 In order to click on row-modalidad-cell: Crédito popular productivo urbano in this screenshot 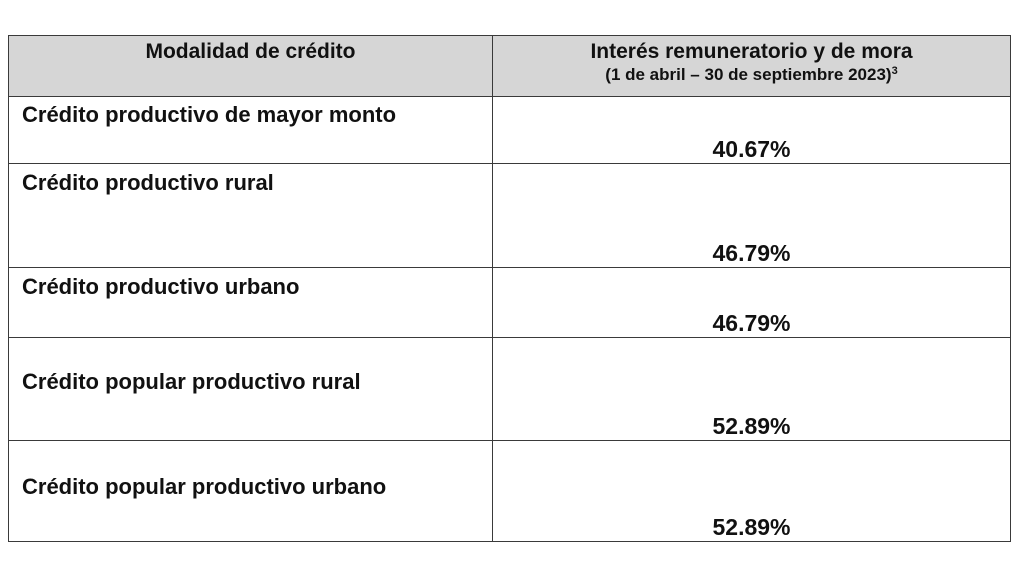, I will do `click(250, 491)`.